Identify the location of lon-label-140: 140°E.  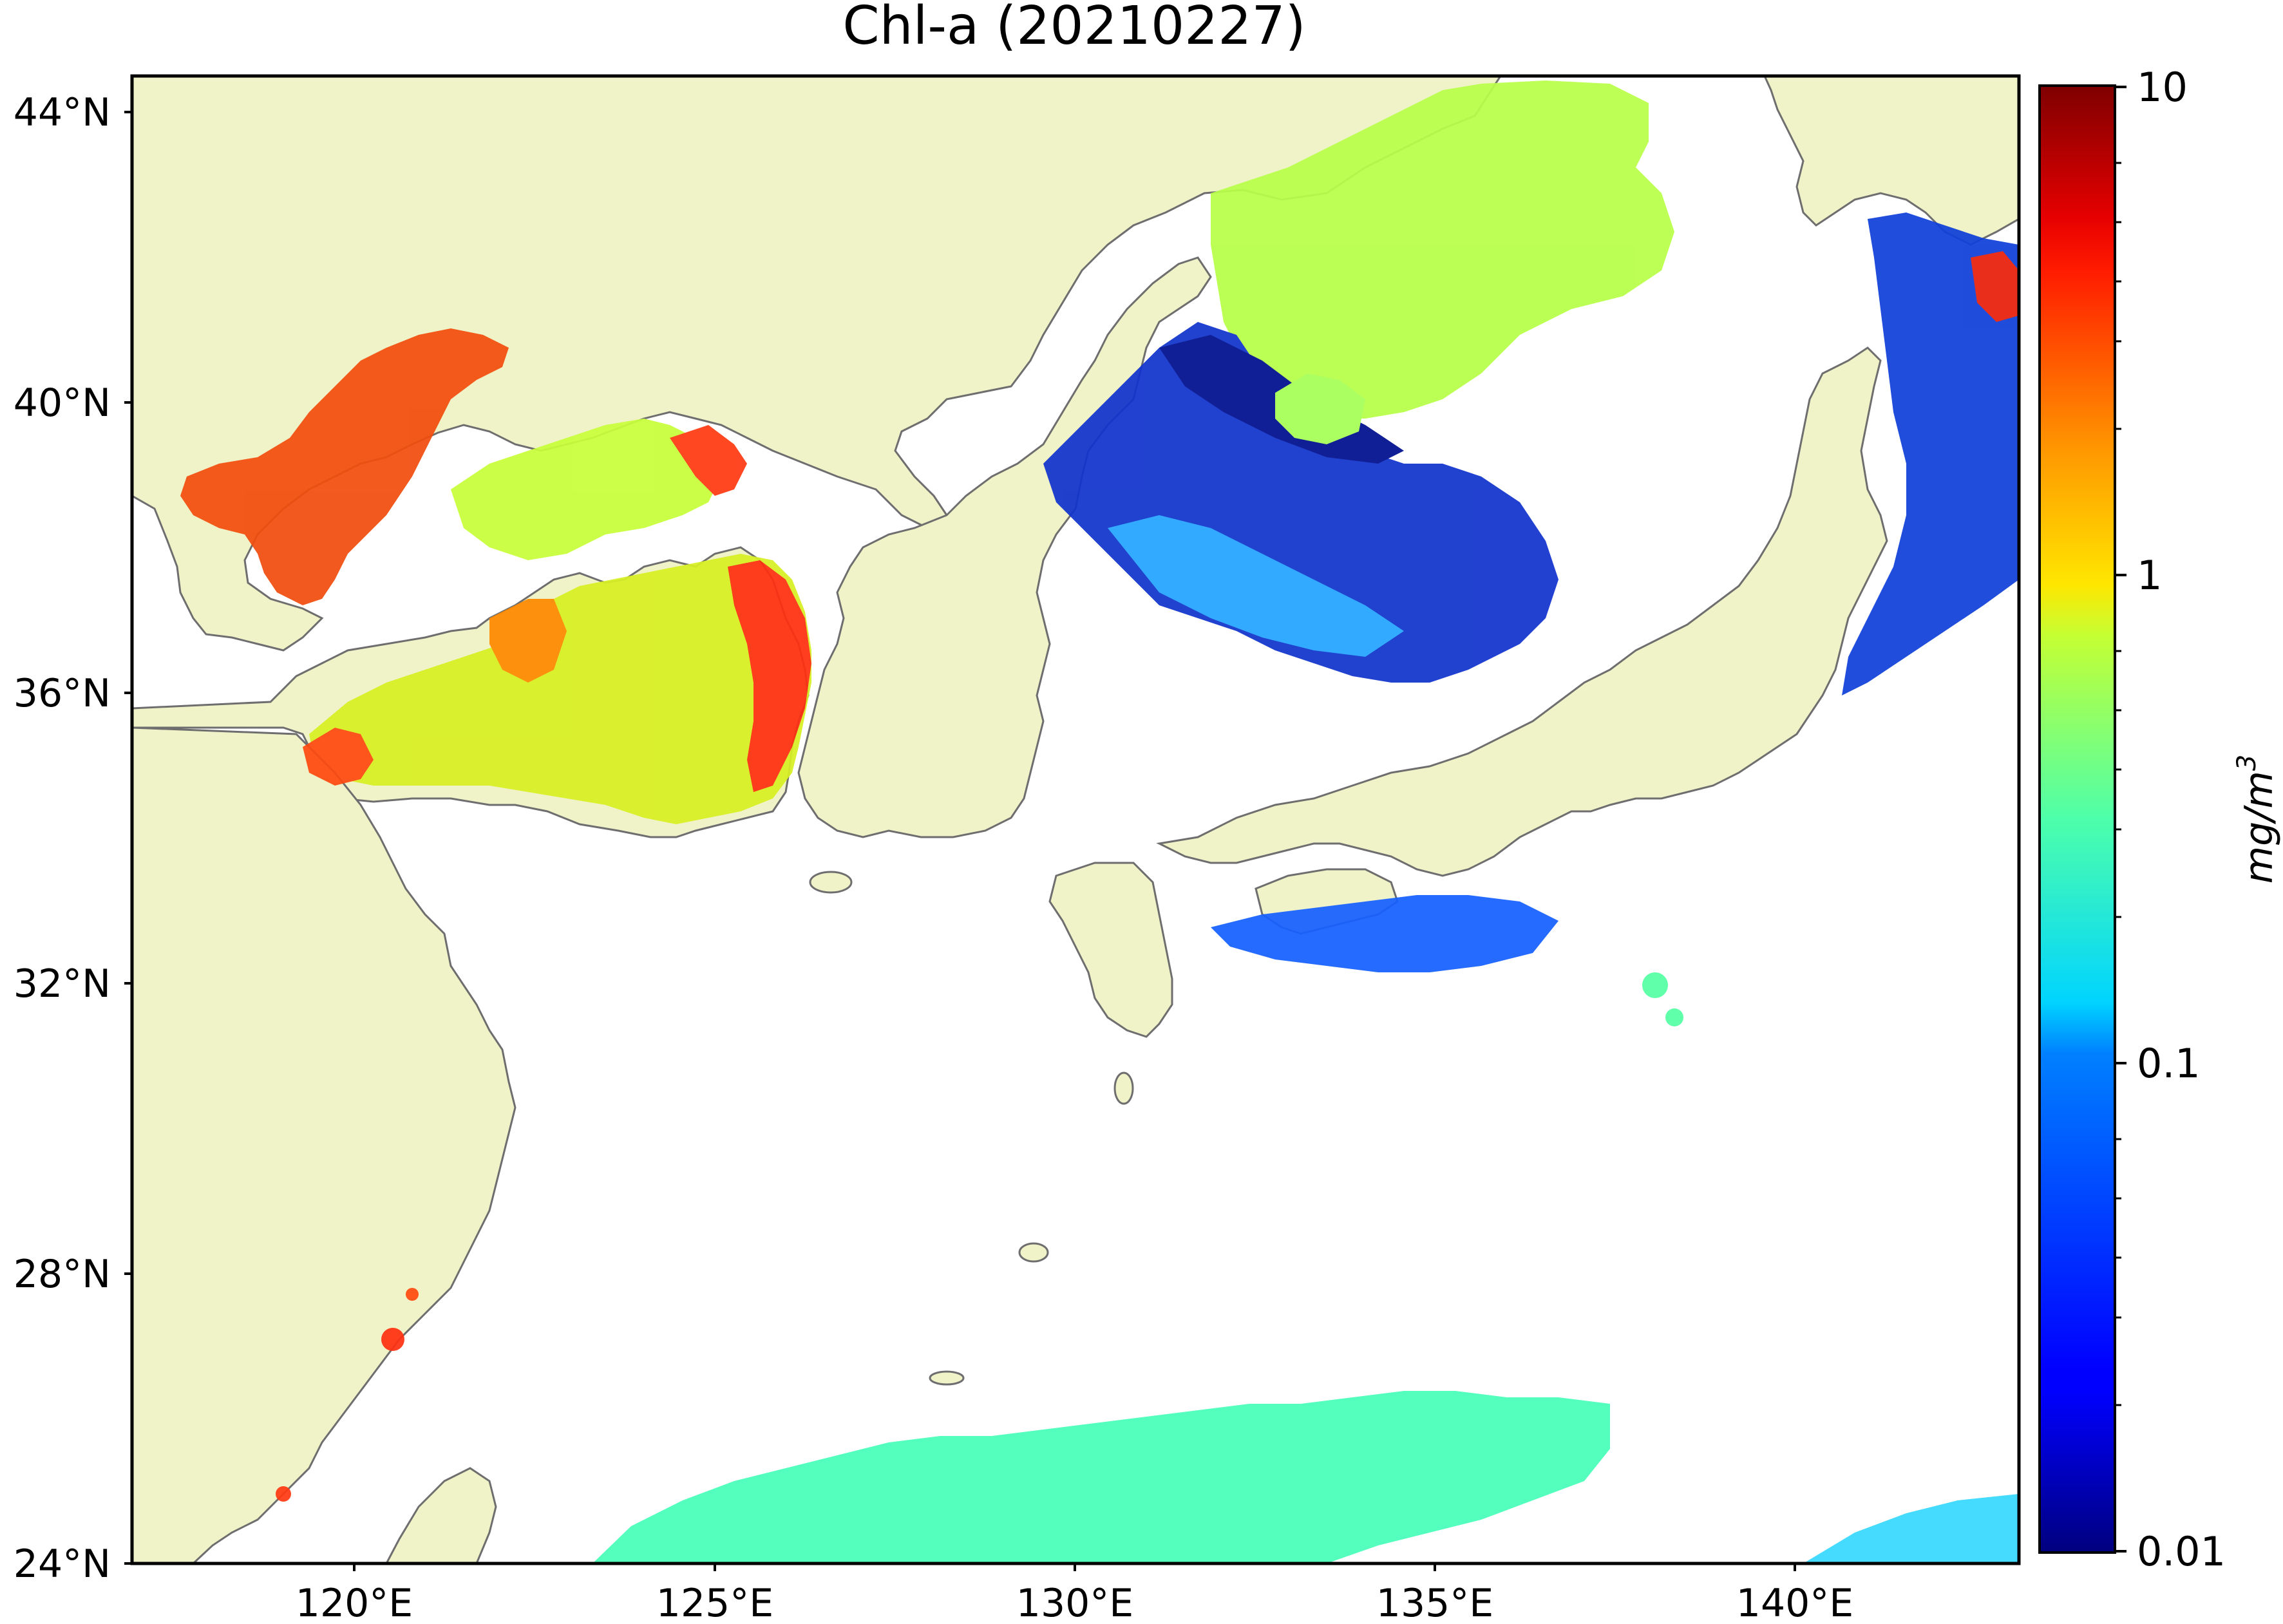
(1794, 1603).